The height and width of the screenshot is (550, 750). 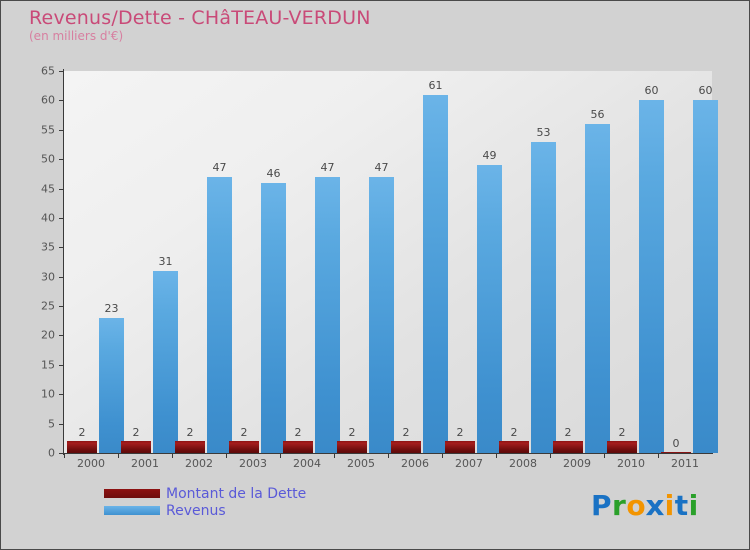 I want to click on chart-subtitle: (en milliers d'€), so click(x=76, y=36).